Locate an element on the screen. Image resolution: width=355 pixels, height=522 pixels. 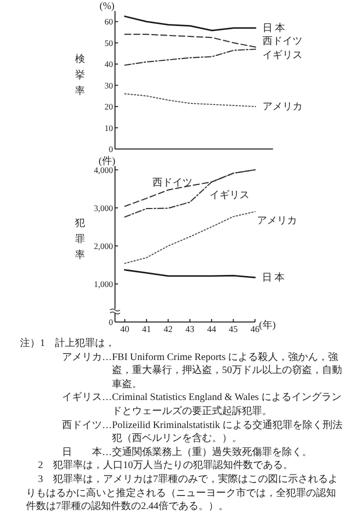
x-tick-label: 40 is located at coordinates (125, 329).